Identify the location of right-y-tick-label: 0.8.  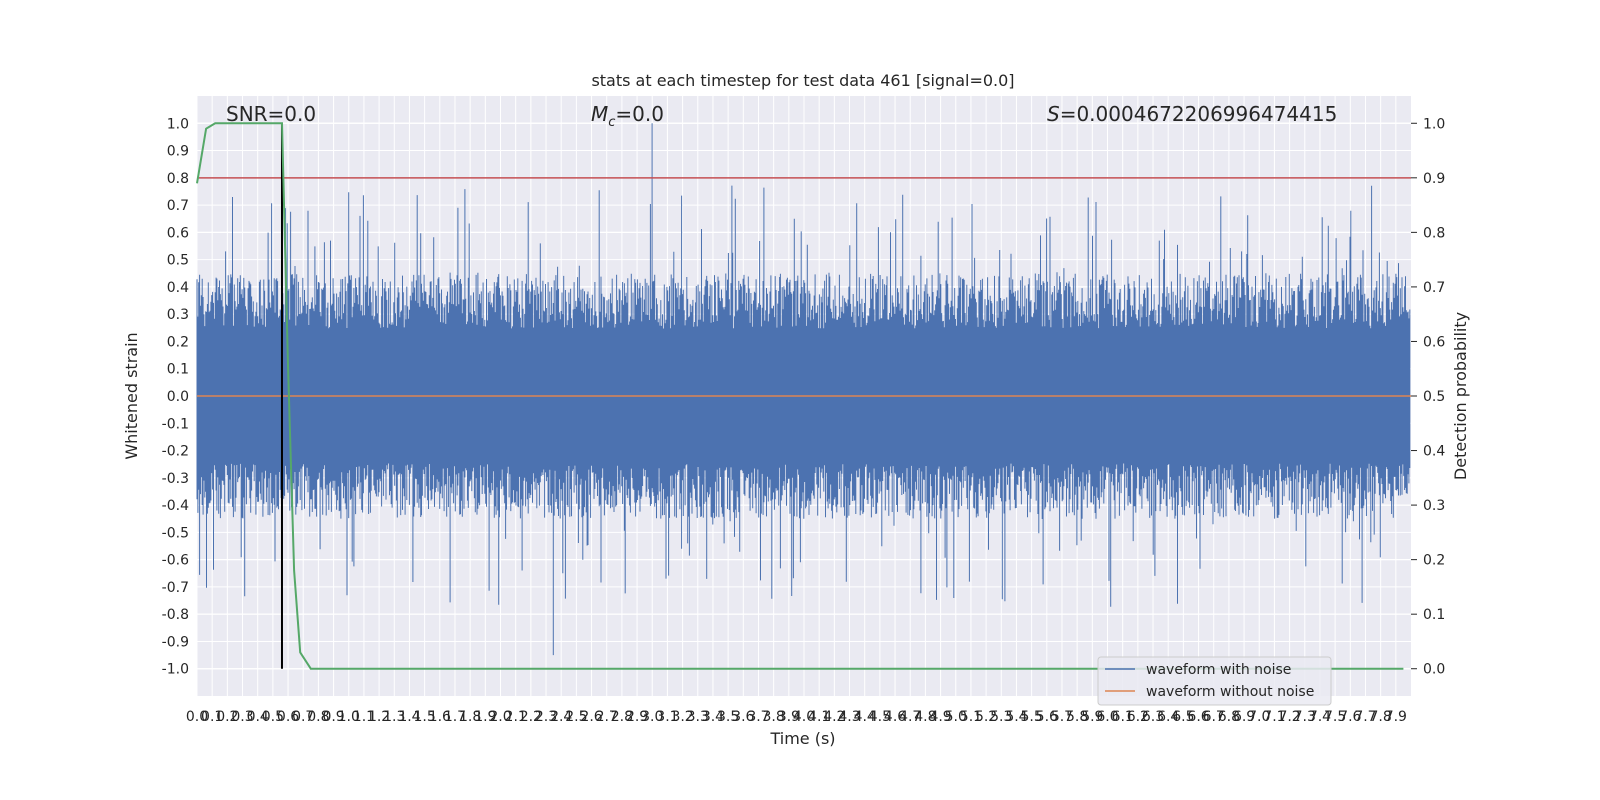
(1434, 233).